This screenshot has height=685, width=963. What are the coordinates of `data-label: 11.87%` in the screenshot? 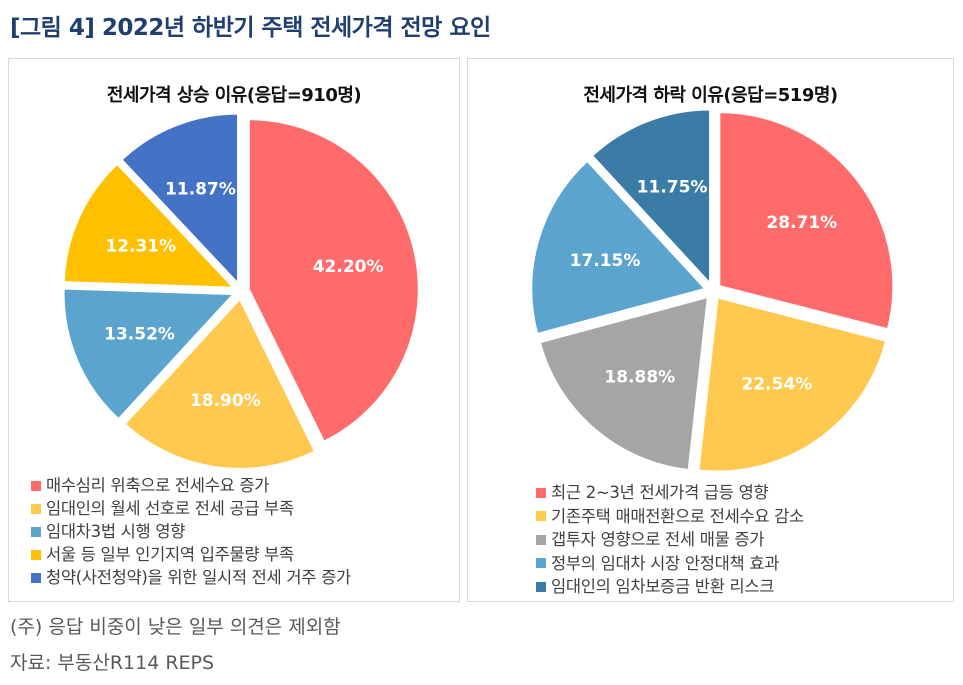 It's located at (200, 190).